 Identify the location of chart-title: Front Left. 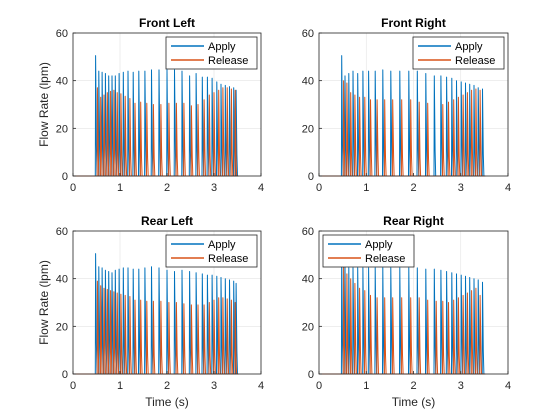
(167, 23).